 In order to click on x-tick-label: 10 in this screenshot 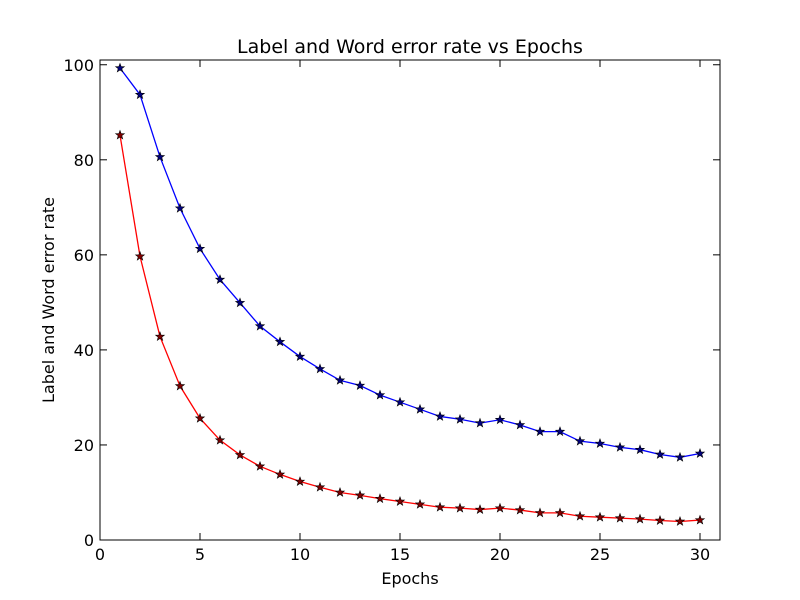, I will do `click(300, 554)`.